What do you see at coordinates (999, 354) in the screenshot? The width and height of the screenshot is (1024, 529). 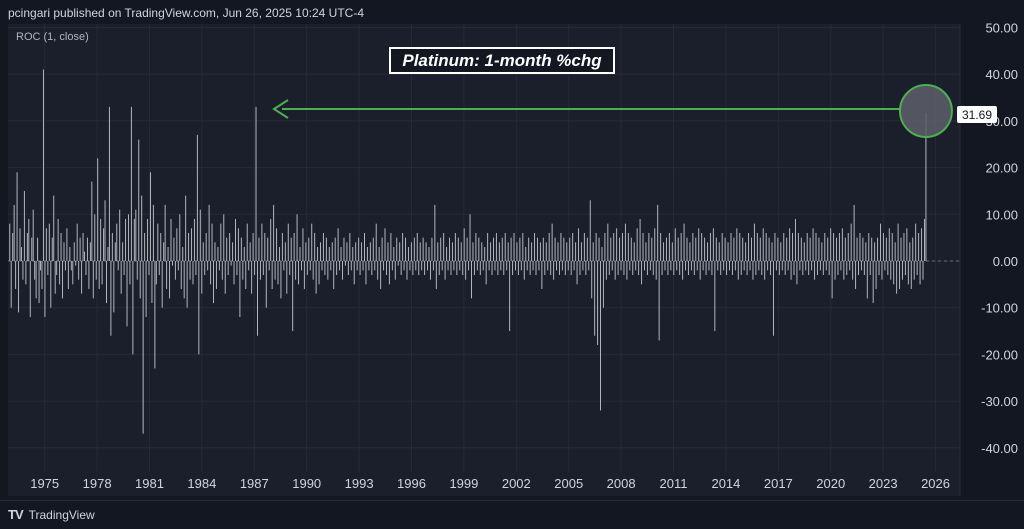 I see `y-tick-label: -20.00` at bounding box center [999, 354].